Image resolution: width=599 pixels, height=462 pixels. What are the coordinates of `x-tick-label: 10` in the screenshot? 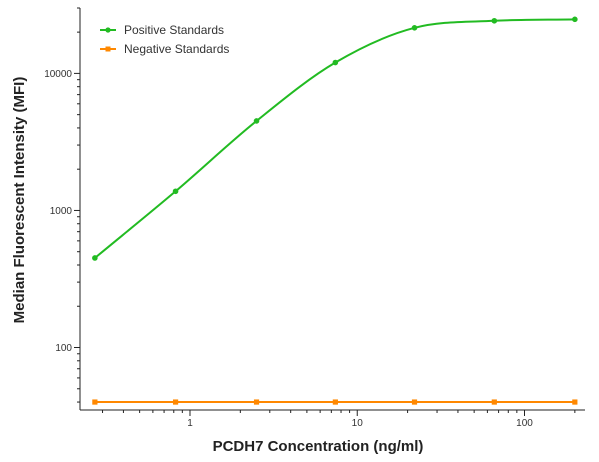 It's located at (358, 423).